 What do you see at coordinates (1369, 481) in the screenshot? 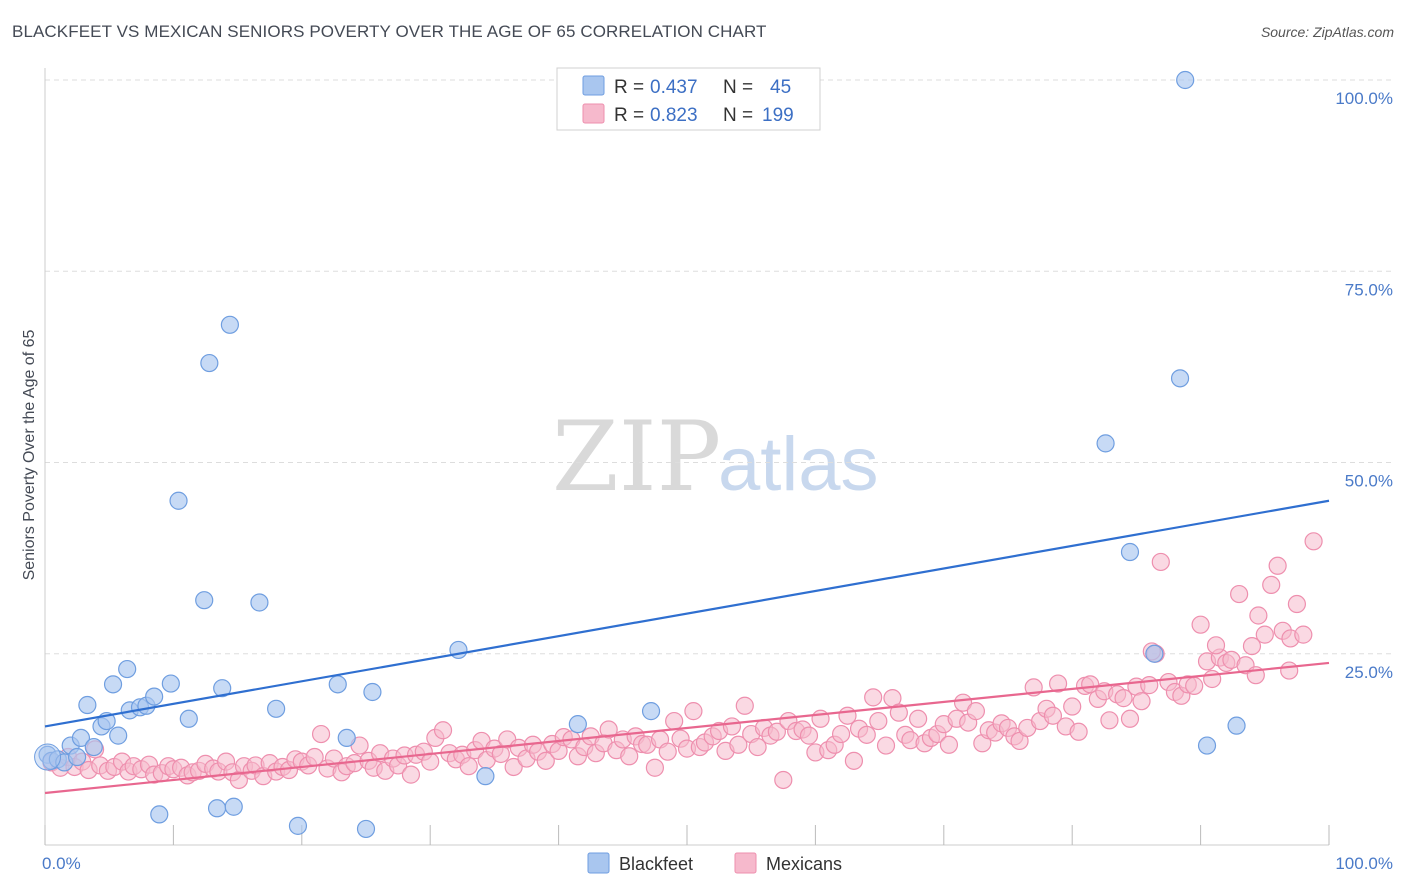
I see `y-tick-label: 50.0%` at bounding box center [1369, 481].